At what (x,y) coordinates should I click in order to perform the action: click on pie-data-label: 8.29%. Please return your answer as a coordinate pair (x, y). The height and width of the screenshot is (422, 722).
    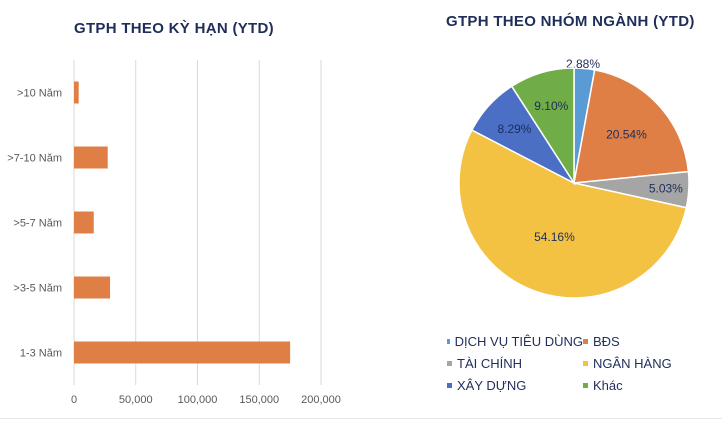
    Looking at the image, I should click on (514, 129).